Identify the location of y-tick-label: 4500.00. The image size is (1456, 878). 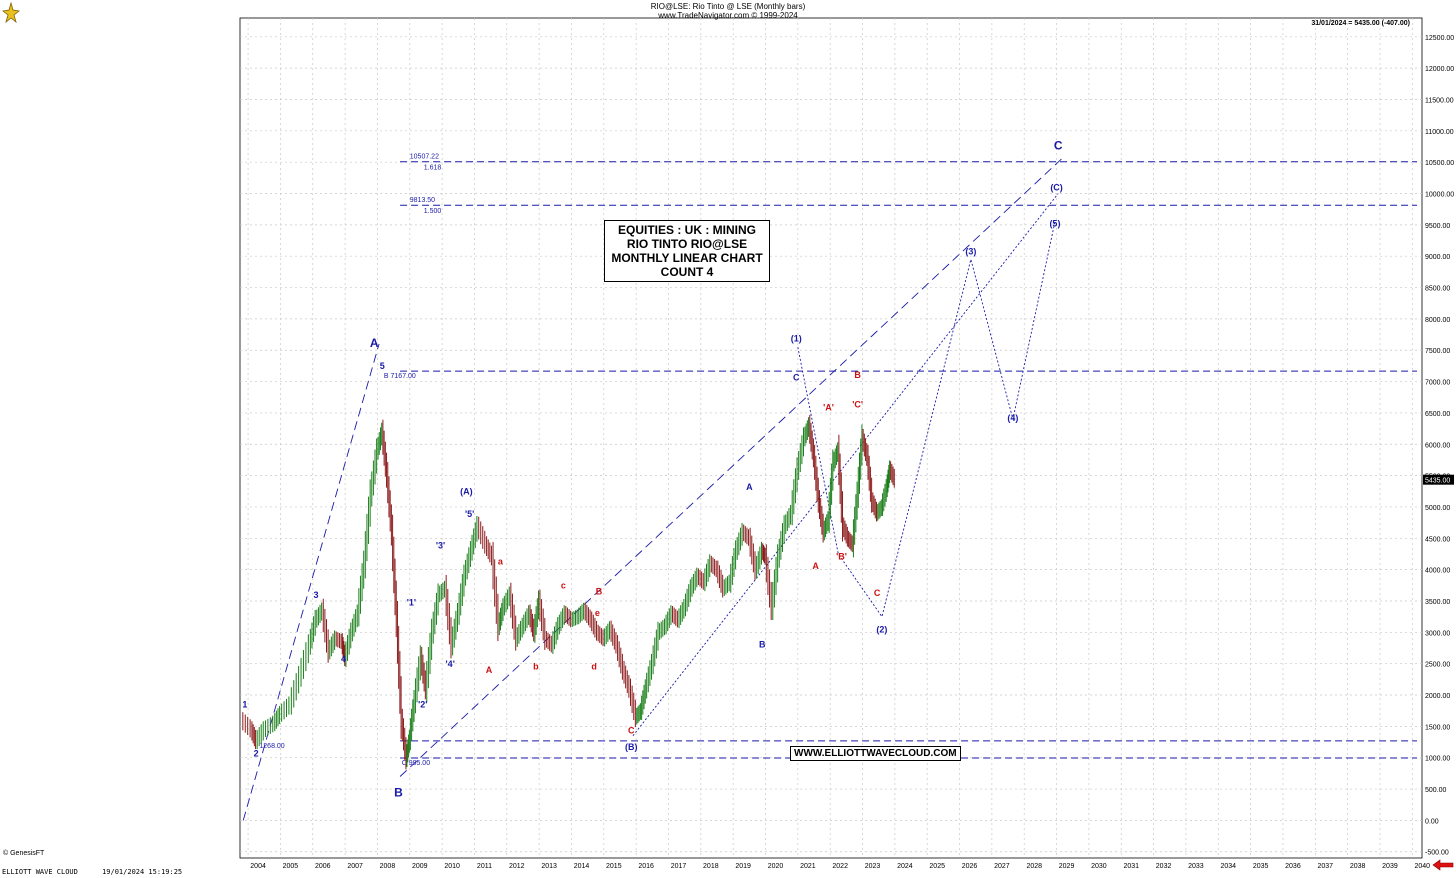
(1437, 539).